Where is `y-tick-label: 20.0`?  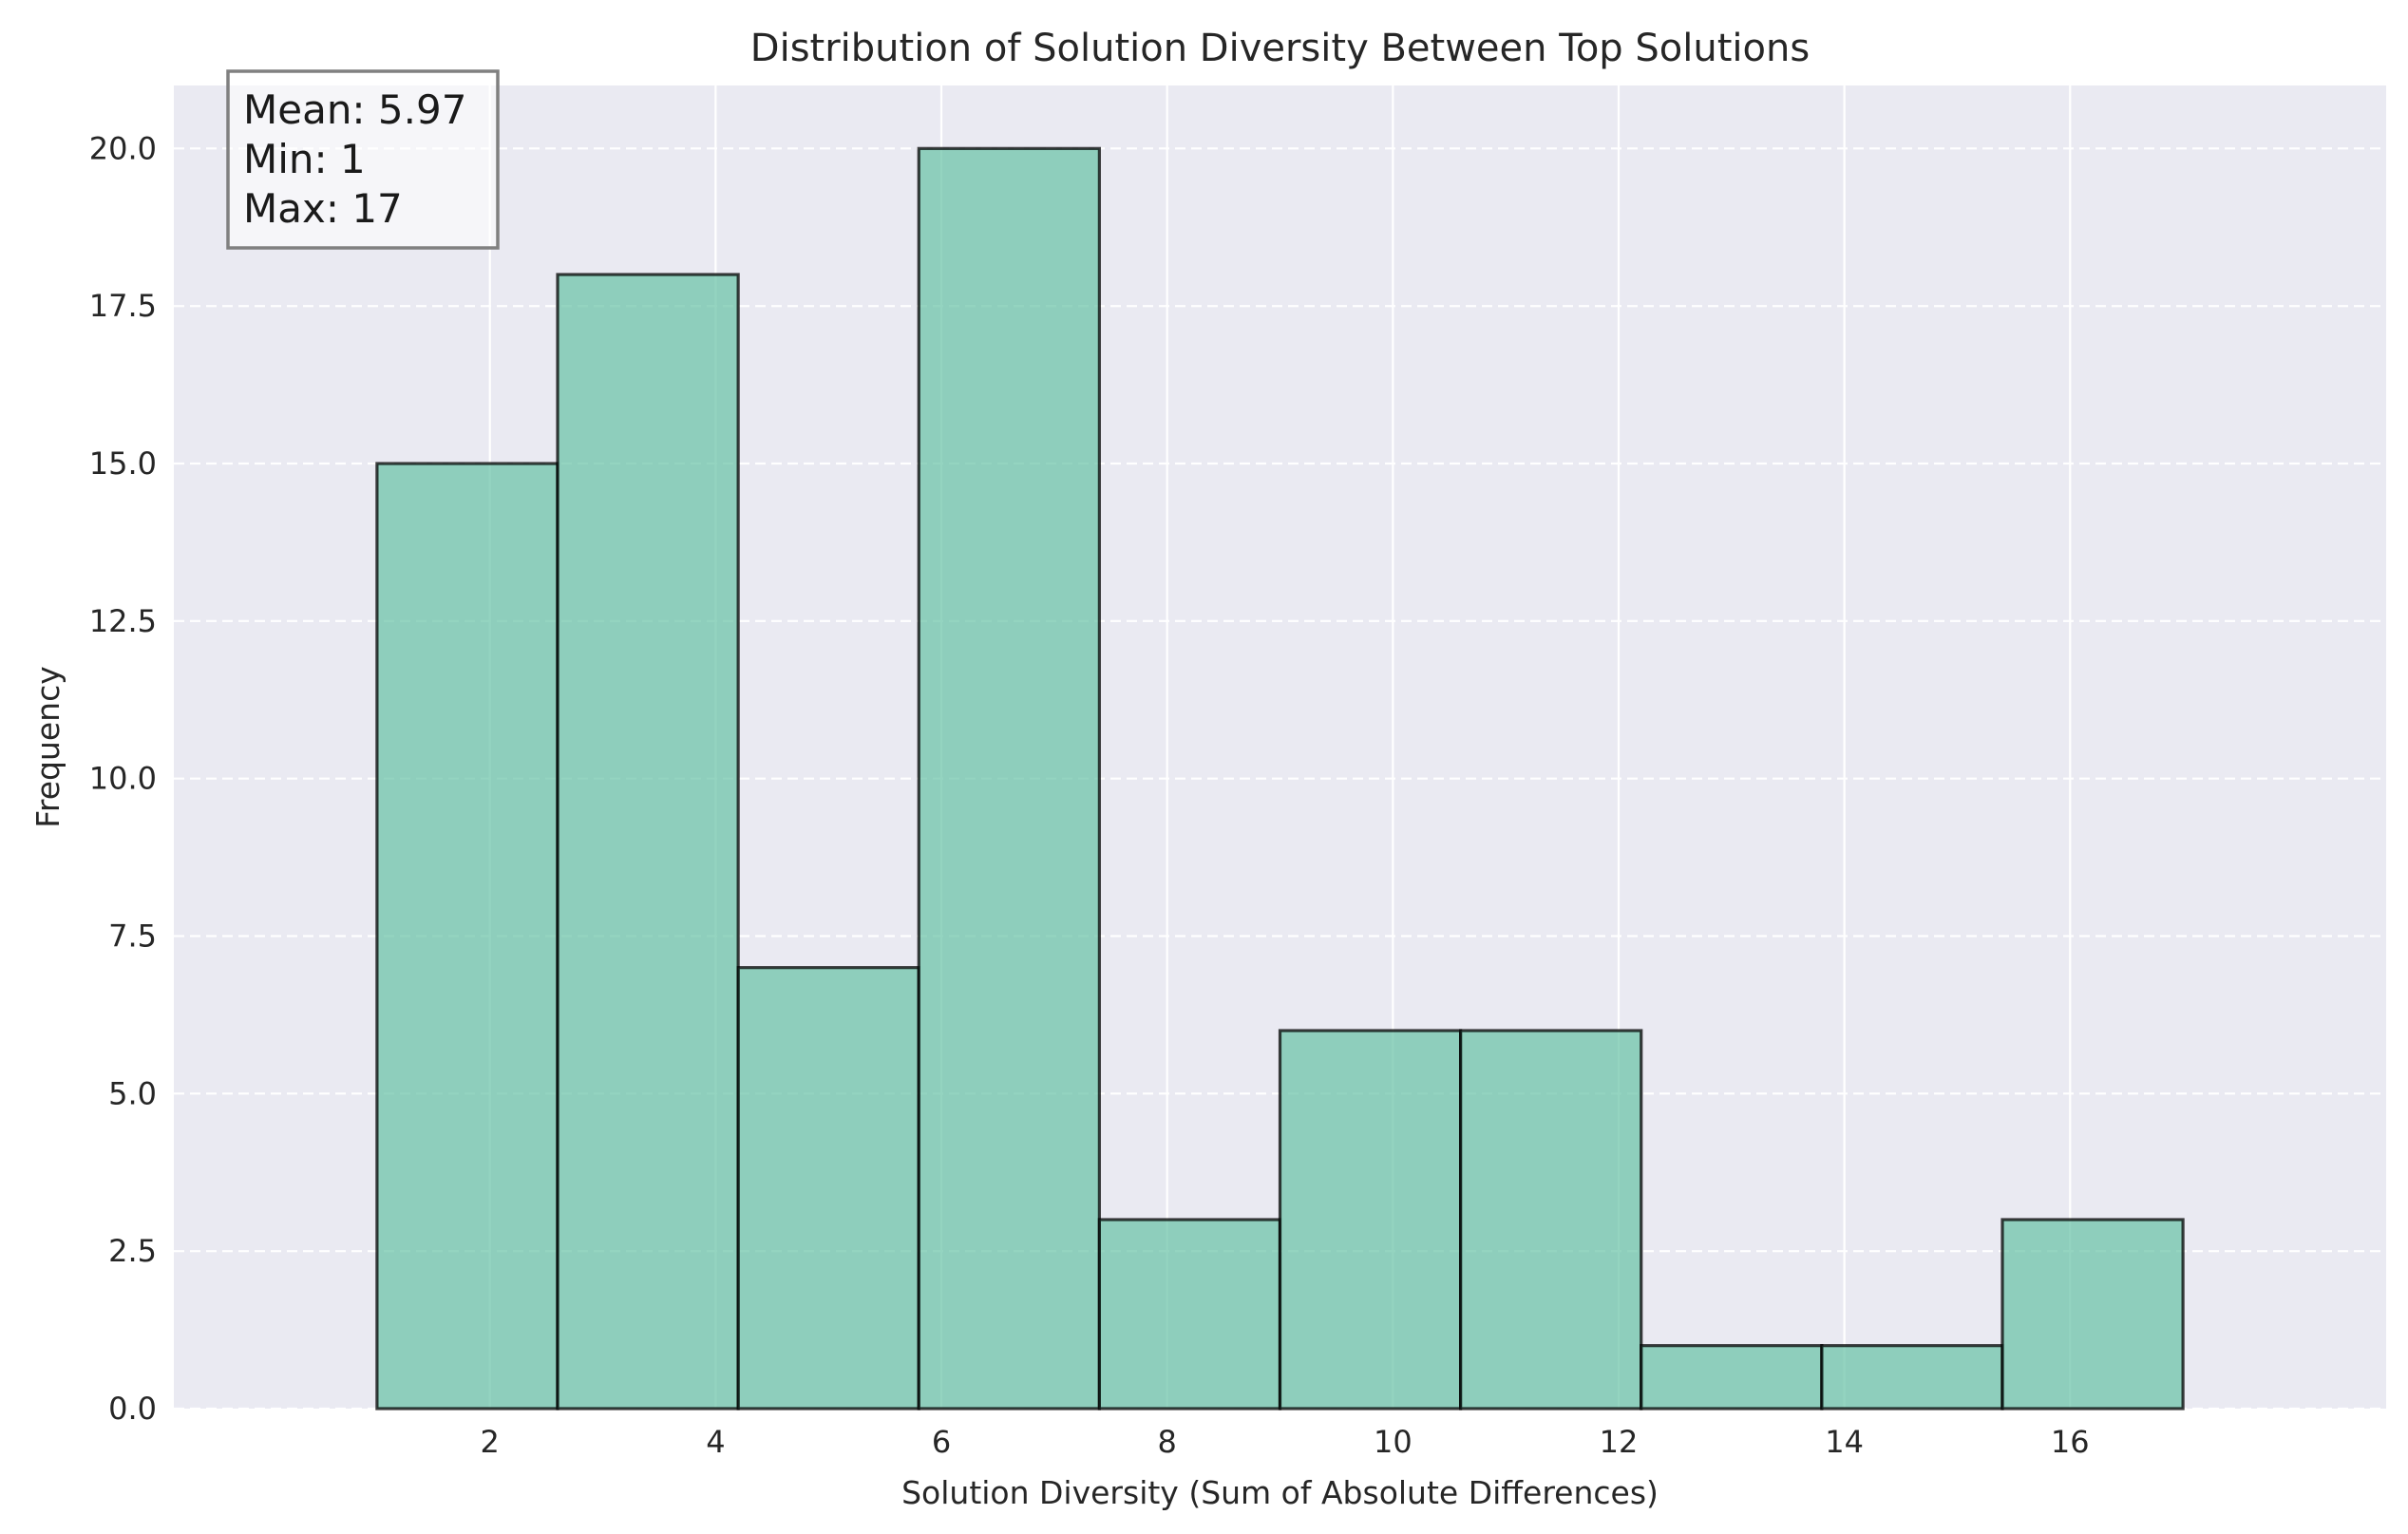 y-tick-label: 20.0 is located at coordinates (123, 148).